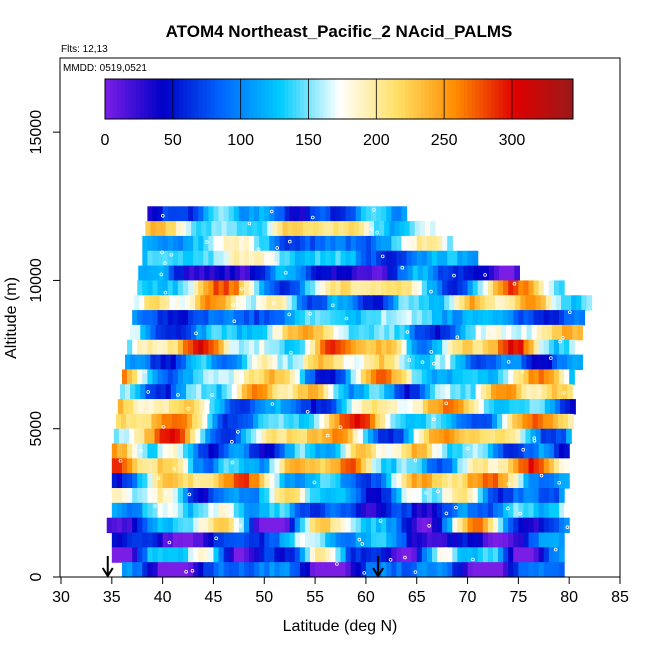 Image resolution: width=650 pixels, height=650 pixels. I want to click on down-arrow-icon, so click(107, 567).